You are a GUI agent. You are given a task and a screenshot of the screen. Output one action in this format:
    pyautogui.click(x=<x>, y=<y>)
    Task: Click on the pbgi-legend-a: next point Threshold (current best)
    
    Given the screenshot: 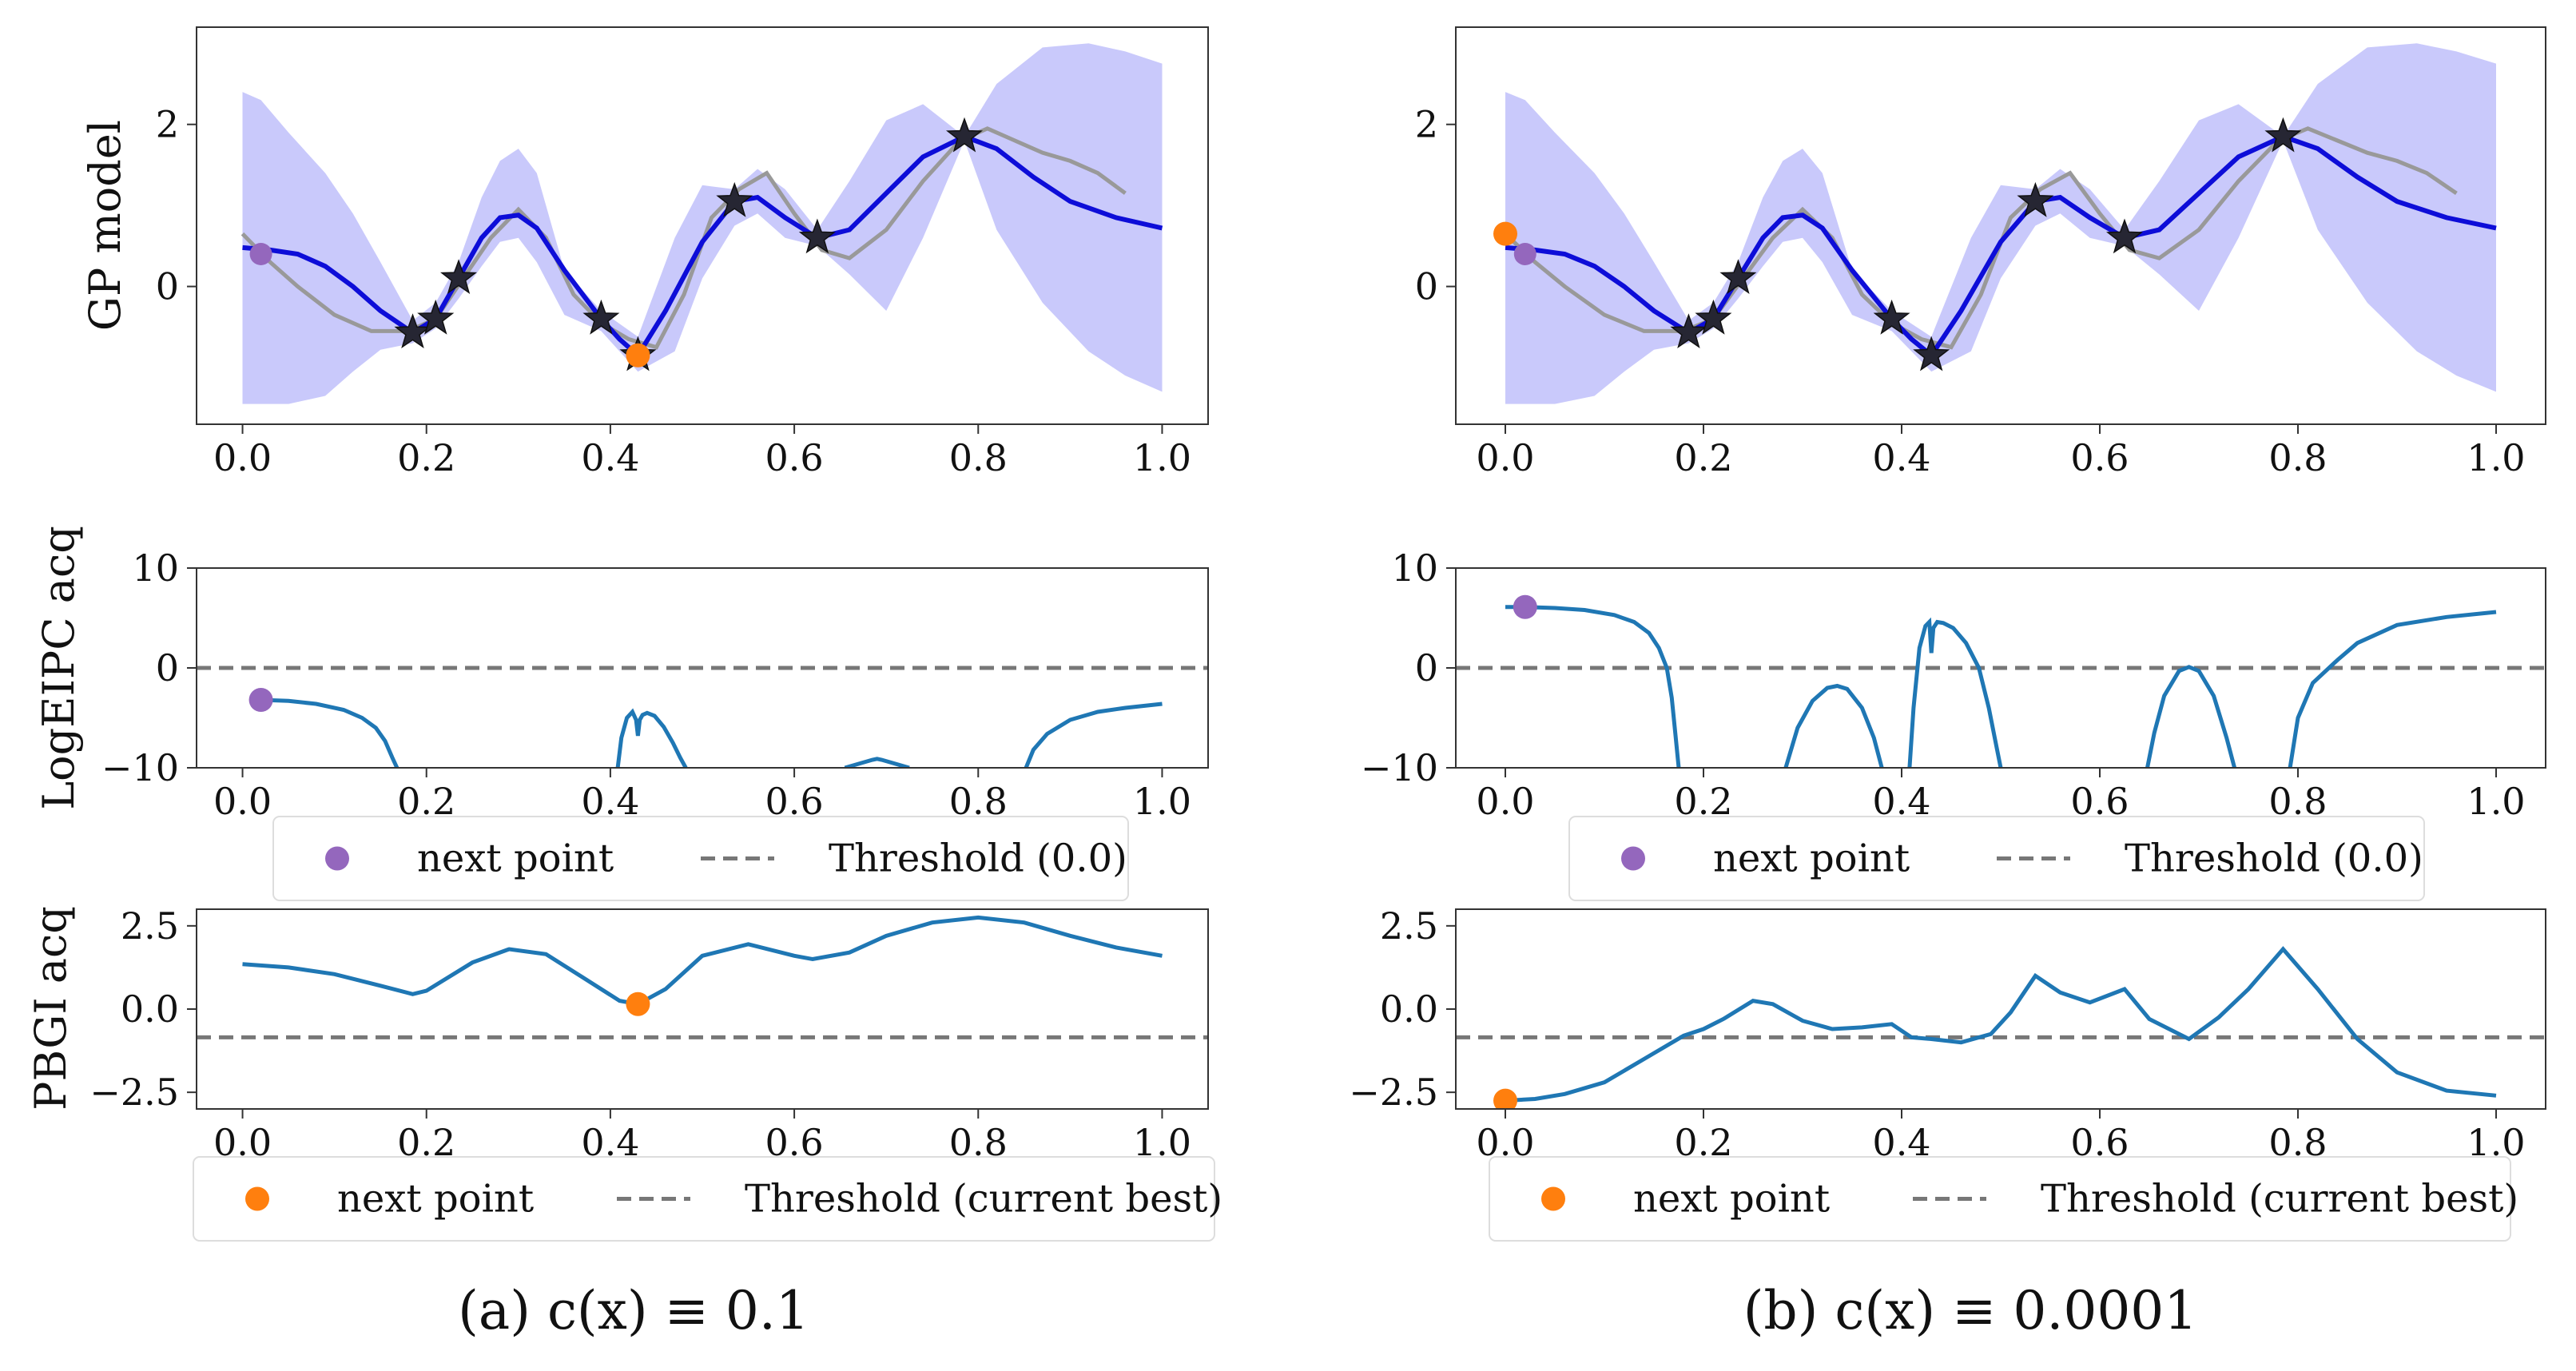 What is the action you would take?
    pyautogui.click(x=707, y=1199)
    